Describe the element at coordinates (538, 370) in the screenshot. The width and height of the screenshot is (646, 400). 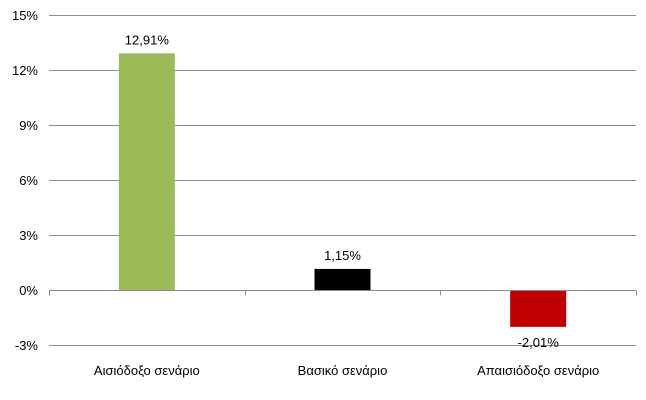
I see `x-tick-label-2: Απαισιόδοξο σενάριο` at that location.